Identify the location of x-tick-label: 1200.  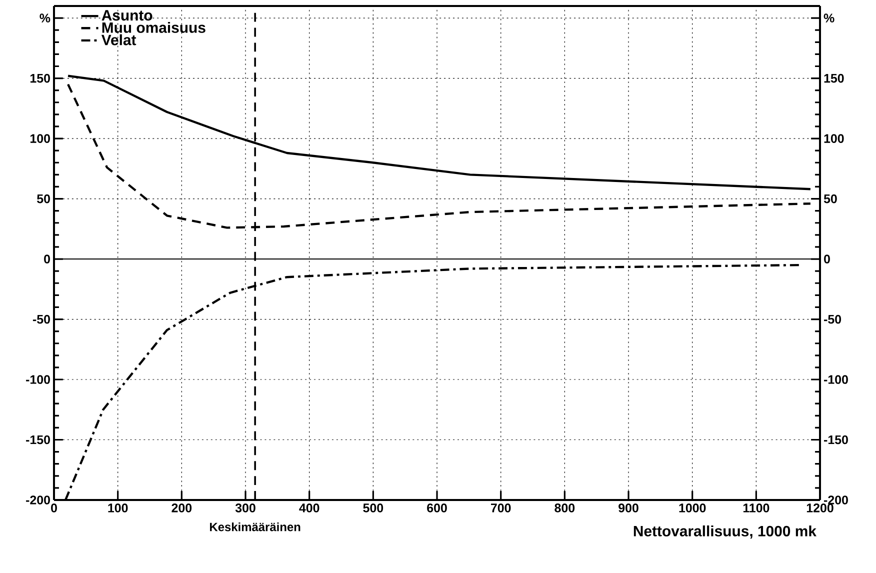
(820, 508).